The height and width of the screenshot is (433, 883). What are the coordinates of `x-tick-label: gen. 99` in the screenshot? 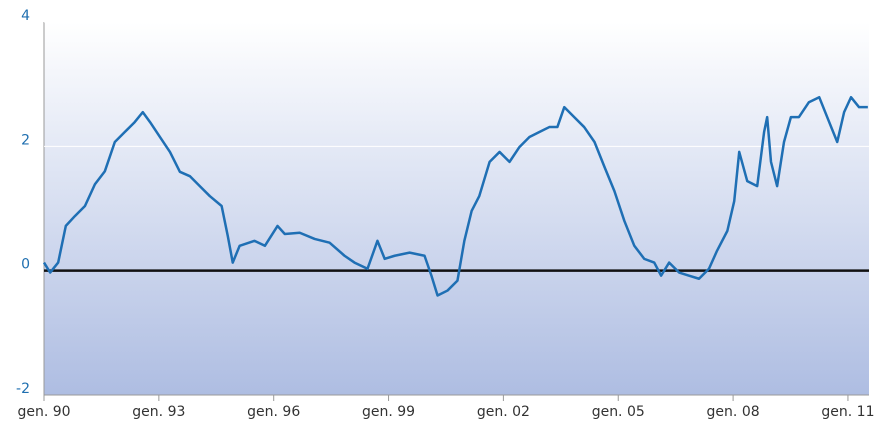 It's located at (388, 412).